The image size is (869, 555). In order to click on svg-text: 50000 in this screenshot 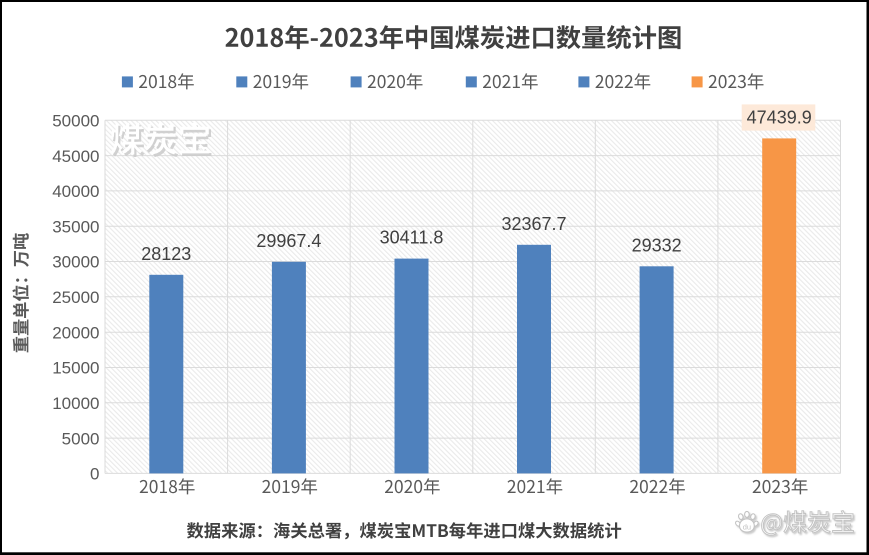, I will do `click(75, 121)`.